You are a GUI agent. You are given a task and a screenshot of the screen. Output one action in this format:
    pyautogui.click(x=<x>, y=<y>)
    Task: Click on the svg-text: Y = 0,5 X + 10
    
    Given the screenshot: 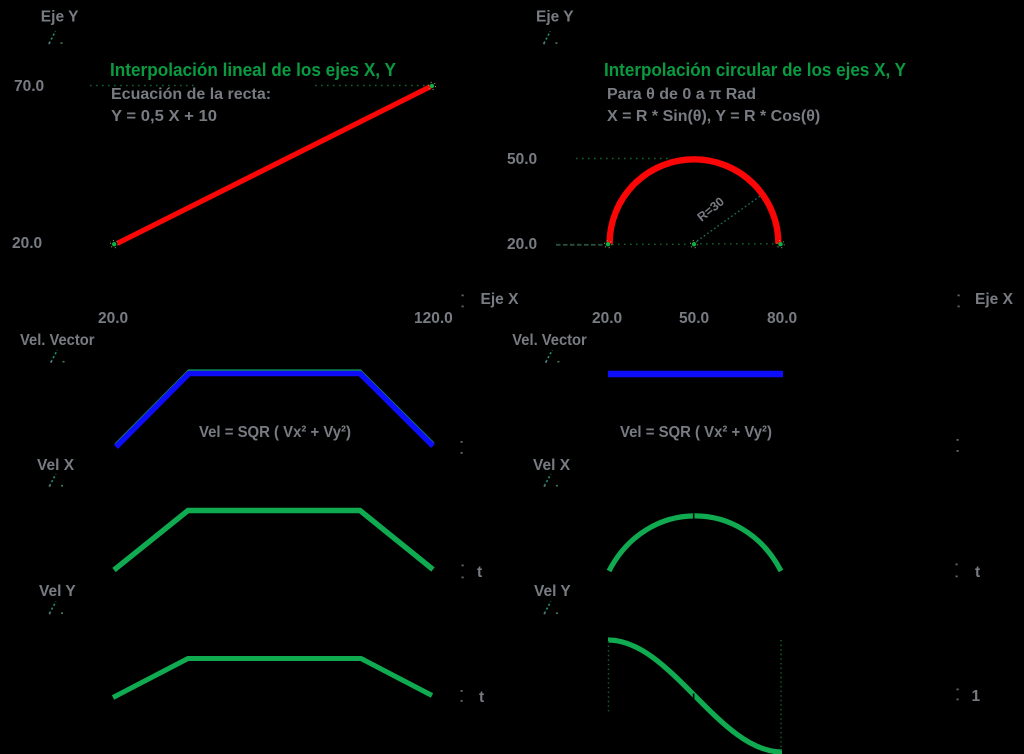 What is the action you would take?
    pyautogui.click(x=164, y=116)
    